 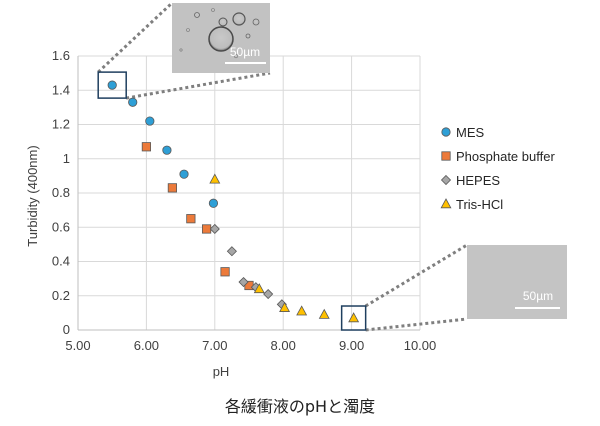 What do you see at coordinates (66, 329) in the screenshot?
I see `y-tick-label: 0` at bounding box center [66, 329].